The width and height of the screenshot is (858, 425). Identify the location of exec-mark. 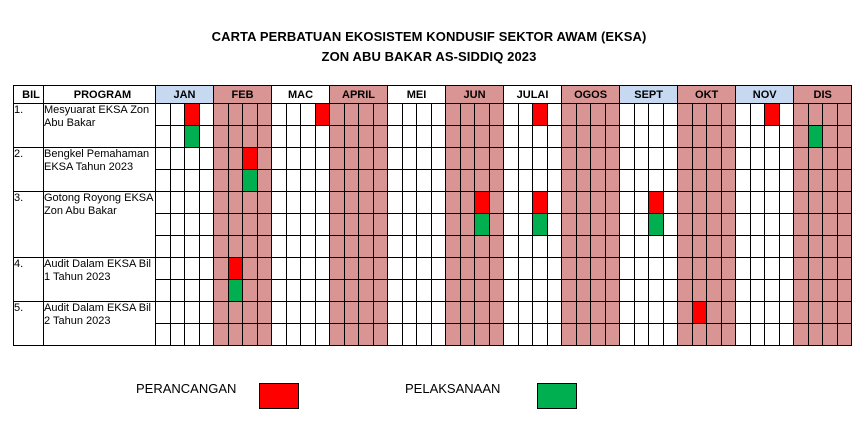
(482, 224).